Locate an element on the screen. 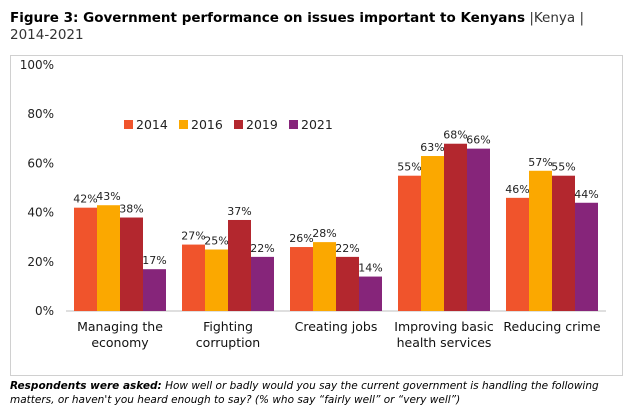 The height and width of the screenshot is (413, 629). x-category-label: Creating jobs is located at coordinates (336, 326).